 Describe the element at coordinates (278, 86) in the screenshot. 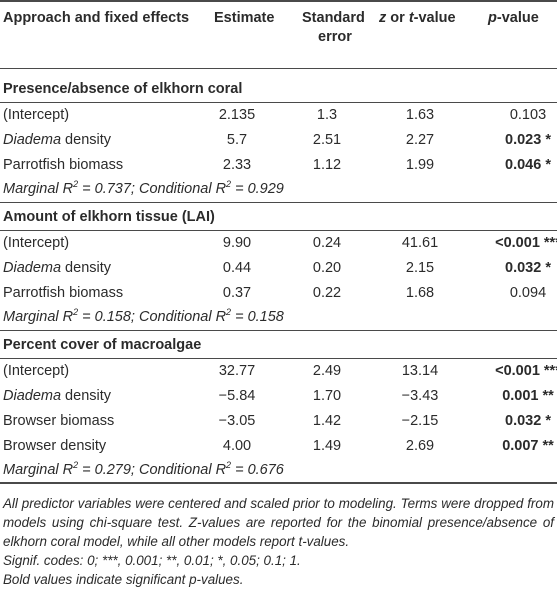

I see `section-title: Presence/absence of elkhorn coral` at that location.